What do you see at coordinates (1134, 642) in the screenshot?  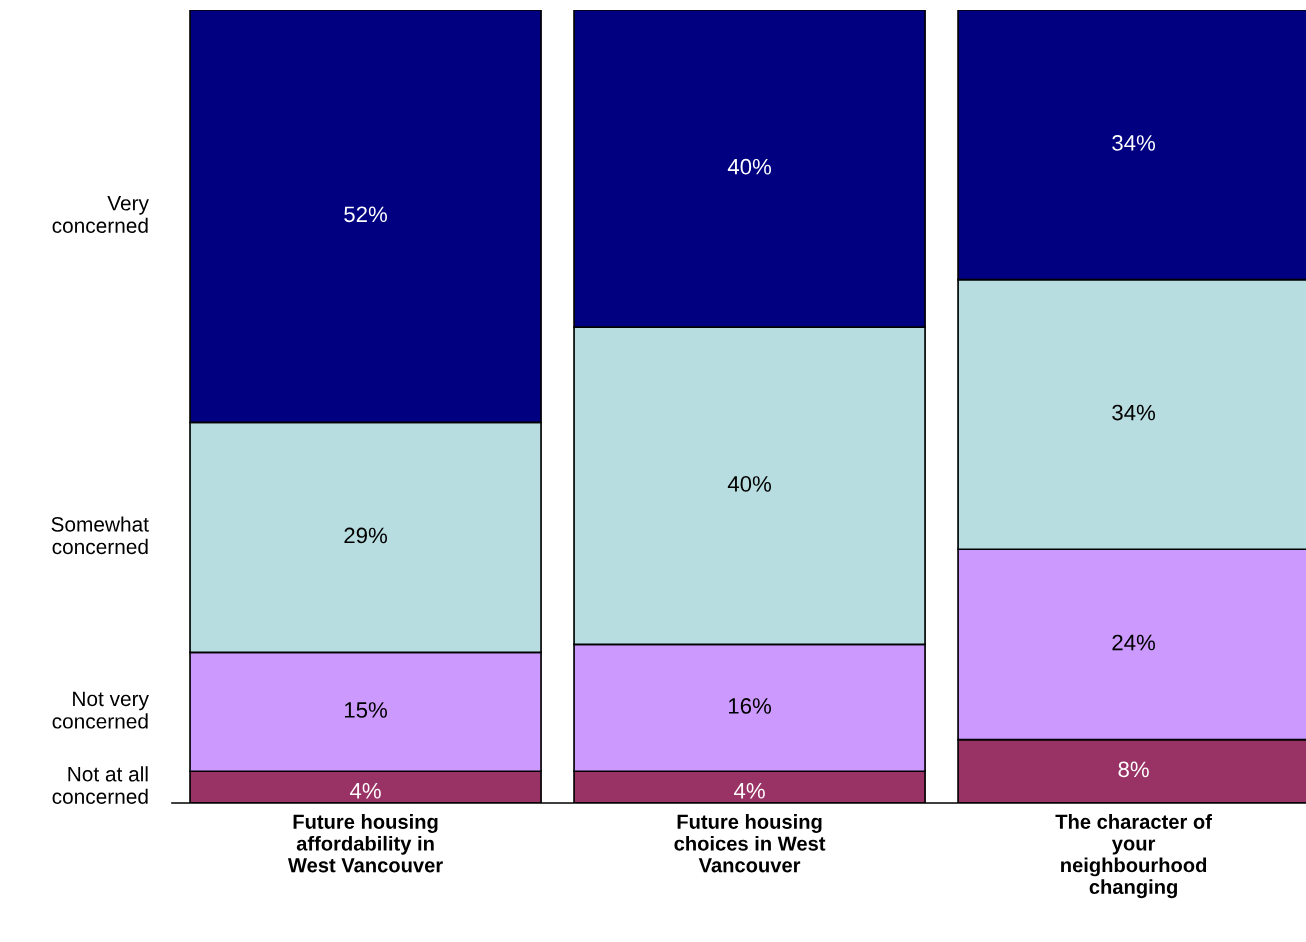 I see `data-label: 24%` at bounding box center [1134, 642].